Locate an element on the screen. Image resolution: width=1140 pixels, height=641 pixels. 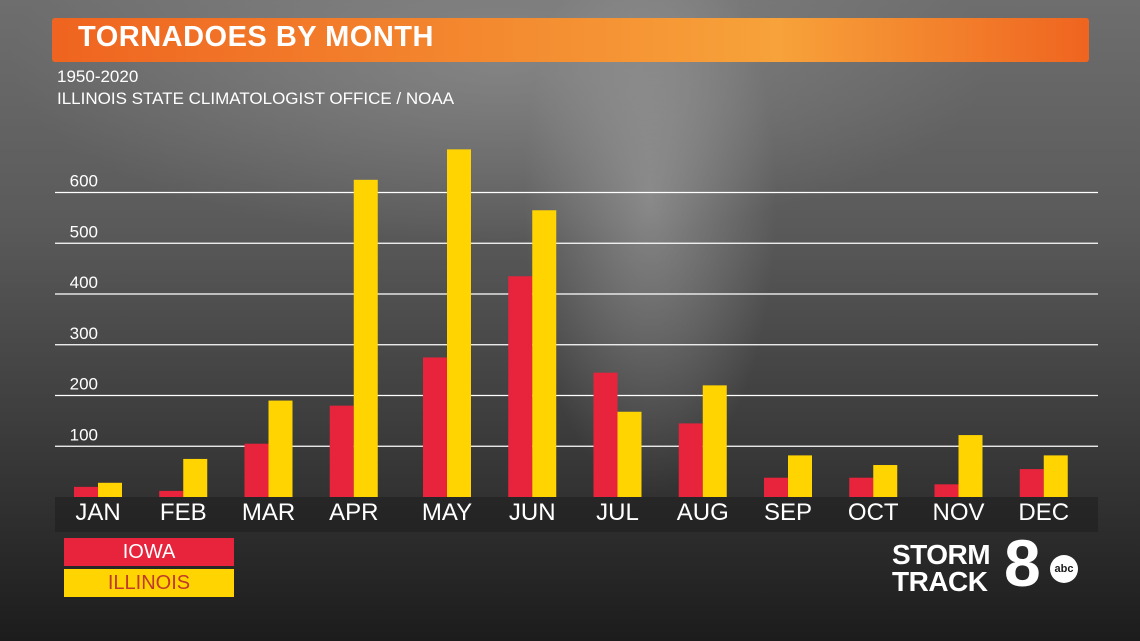
x-axis-band is located at coordinates (576, 514).